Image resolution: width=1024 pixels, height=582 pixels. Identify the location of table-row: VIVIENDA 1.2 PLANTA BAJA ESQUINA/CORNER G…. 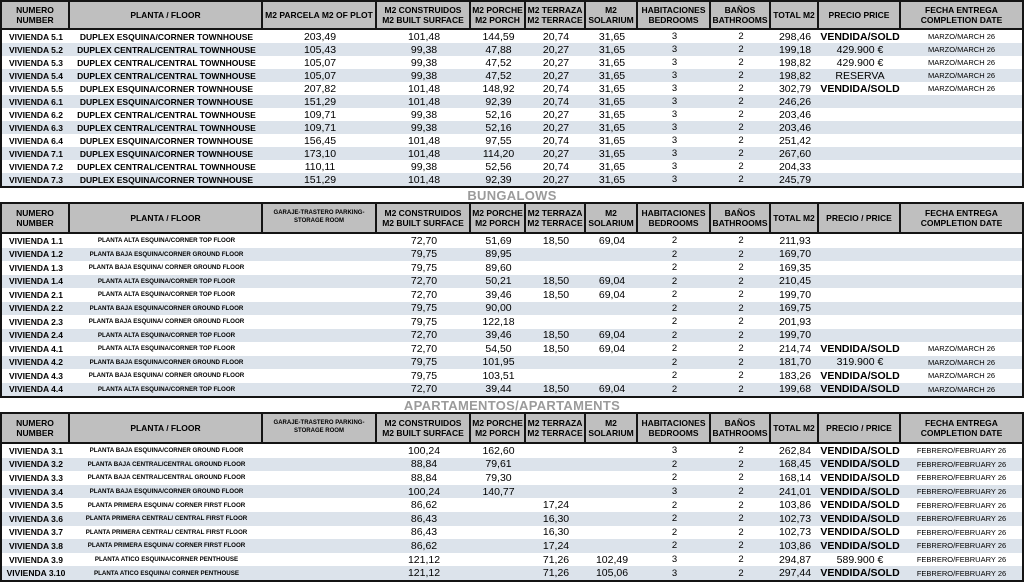
(512, 254).